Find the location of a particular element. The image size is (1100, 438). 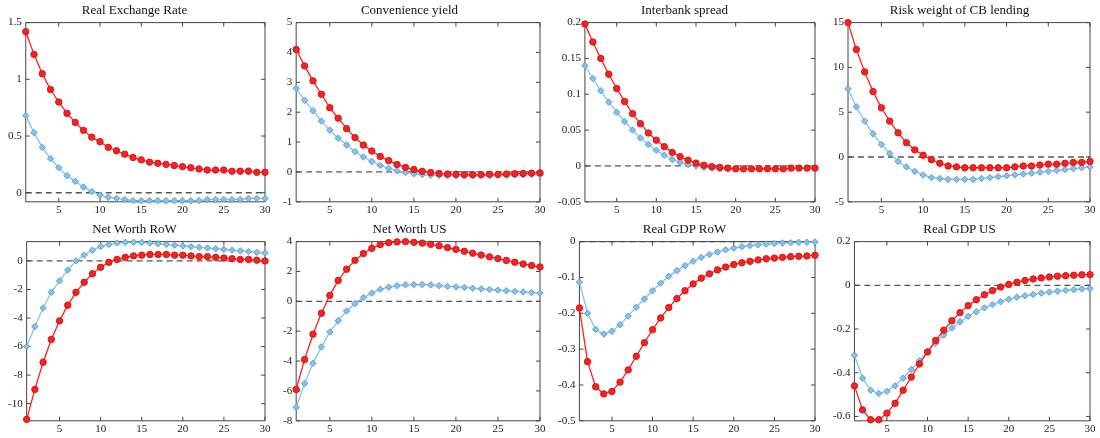

chart-title: Real GDP RoW is located at coordinates (684, 229).